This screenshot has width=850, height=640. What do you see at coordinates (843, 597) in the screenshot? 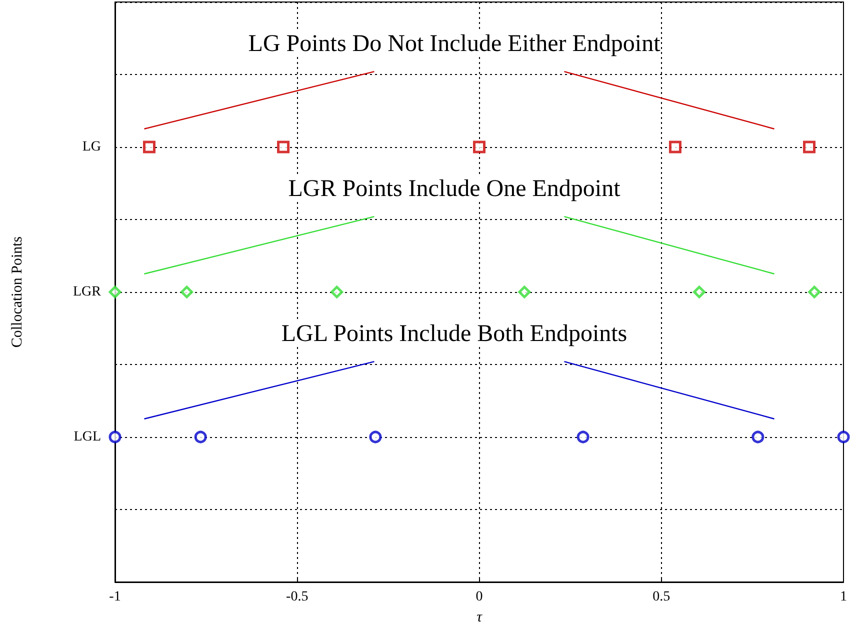
I see `x-tick-label: 1` at bounding box center [843, 597].